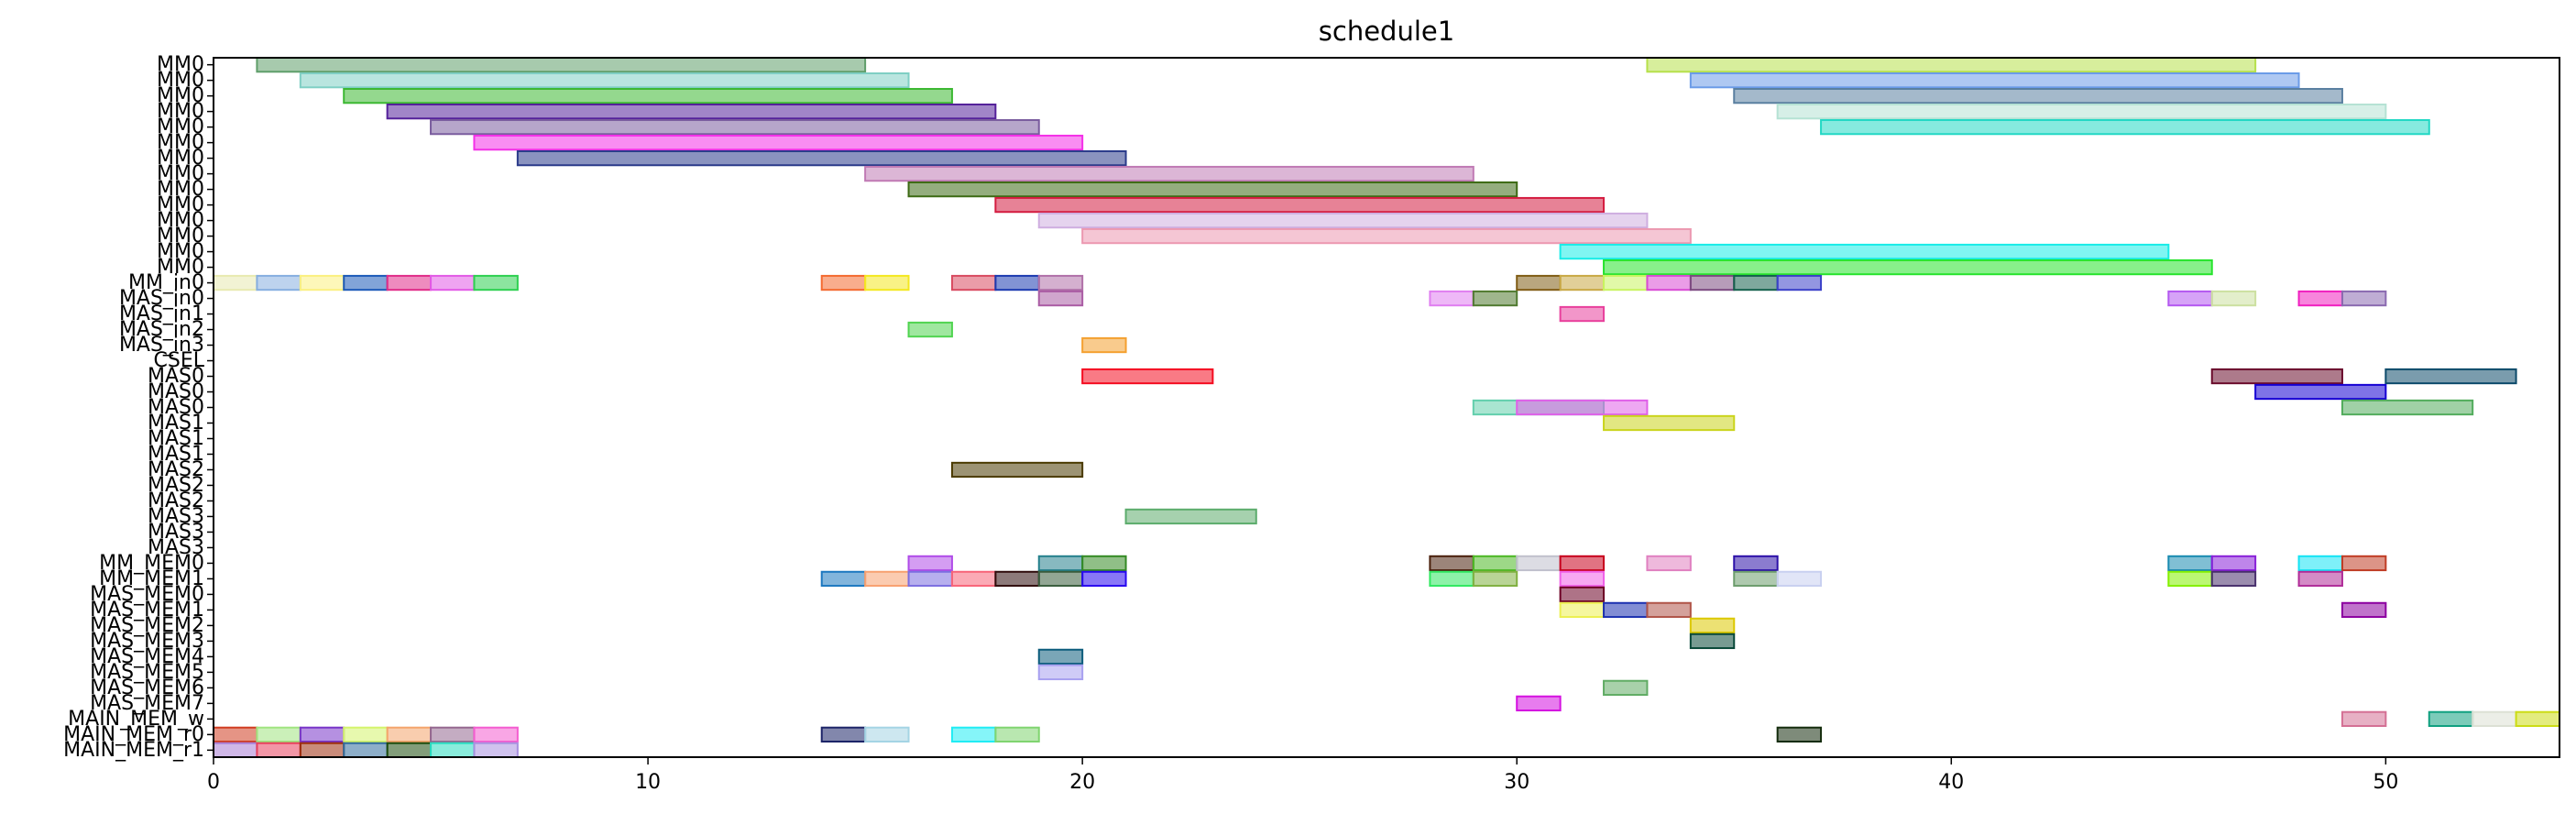 This screenshot has height=825, width=2576. I want to click on y-tick-label: MAIN_MEM_r1, so click(133, 750).